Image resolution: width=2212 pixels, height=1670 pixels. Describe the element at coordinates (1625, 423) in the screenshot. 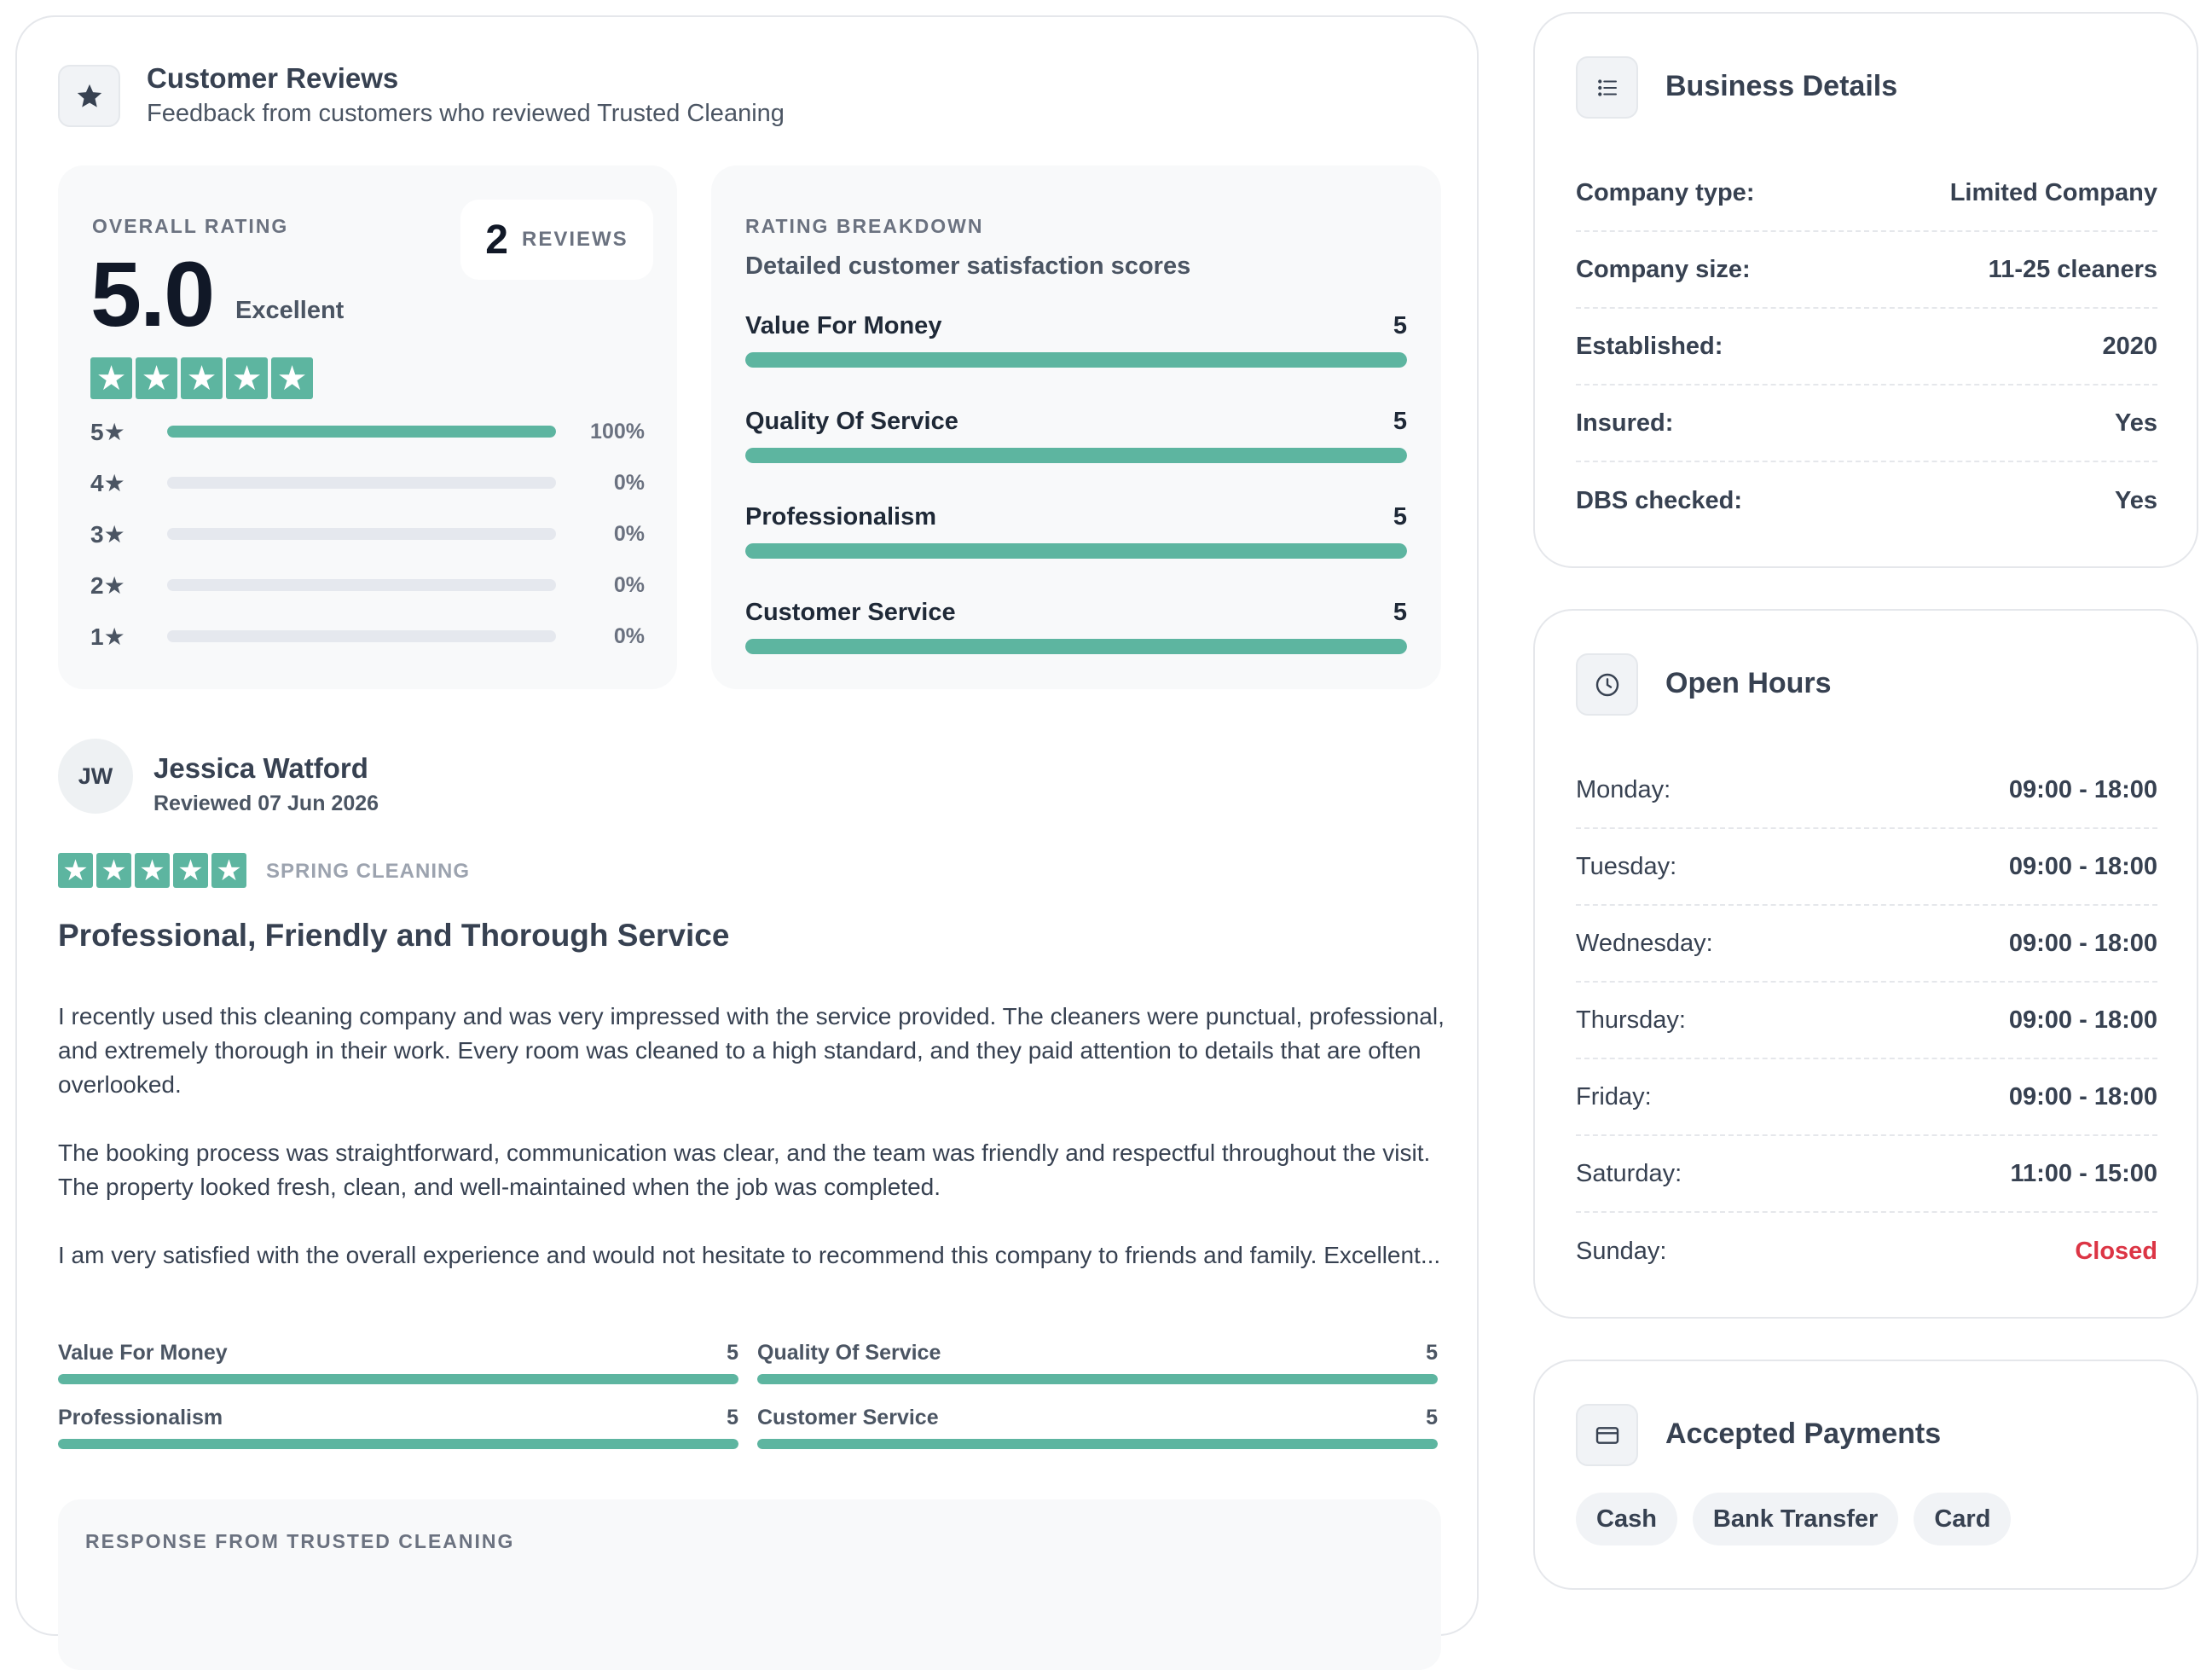

I see `detail-key: Insured:` at that location.